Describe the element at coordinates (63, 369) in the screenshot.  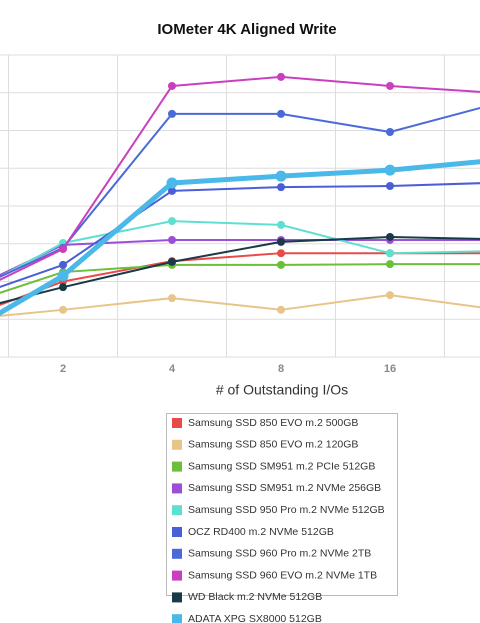
I see `x-tick-label: 2` at that location.